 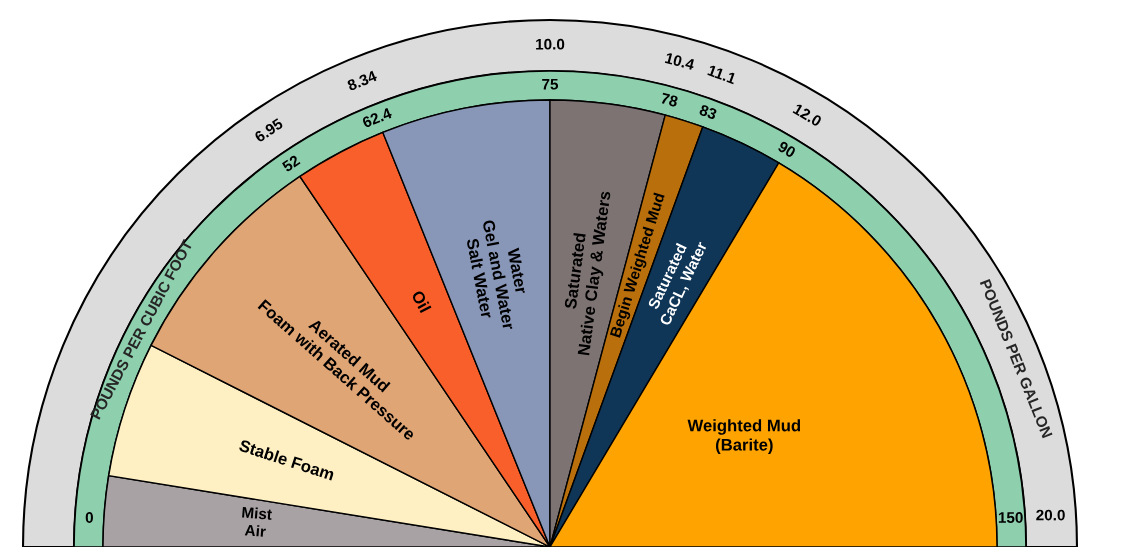 I want to click on text: 12.0, so click(x=807, y=115).